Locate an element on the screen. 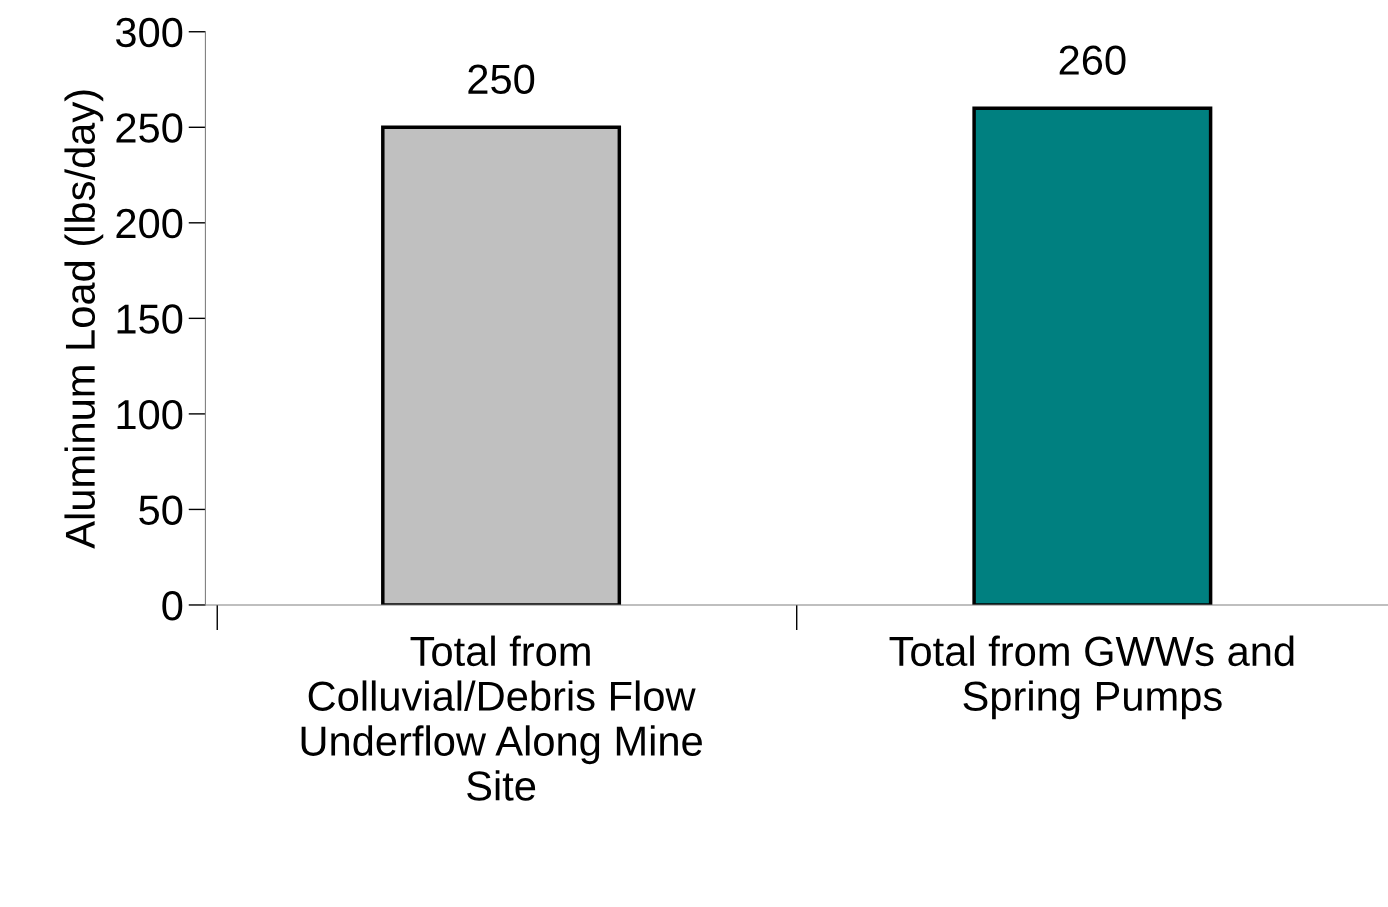 The height and width of the screenshot is (907, 1388). y-tick-label: 50 is located at coordinates (161, 510).